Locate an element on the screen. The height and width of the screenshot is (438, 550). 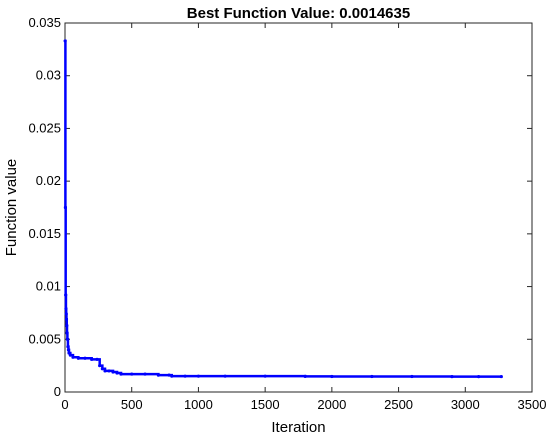
y-tick-label: 0.02 is located at coordinates (48, 180).